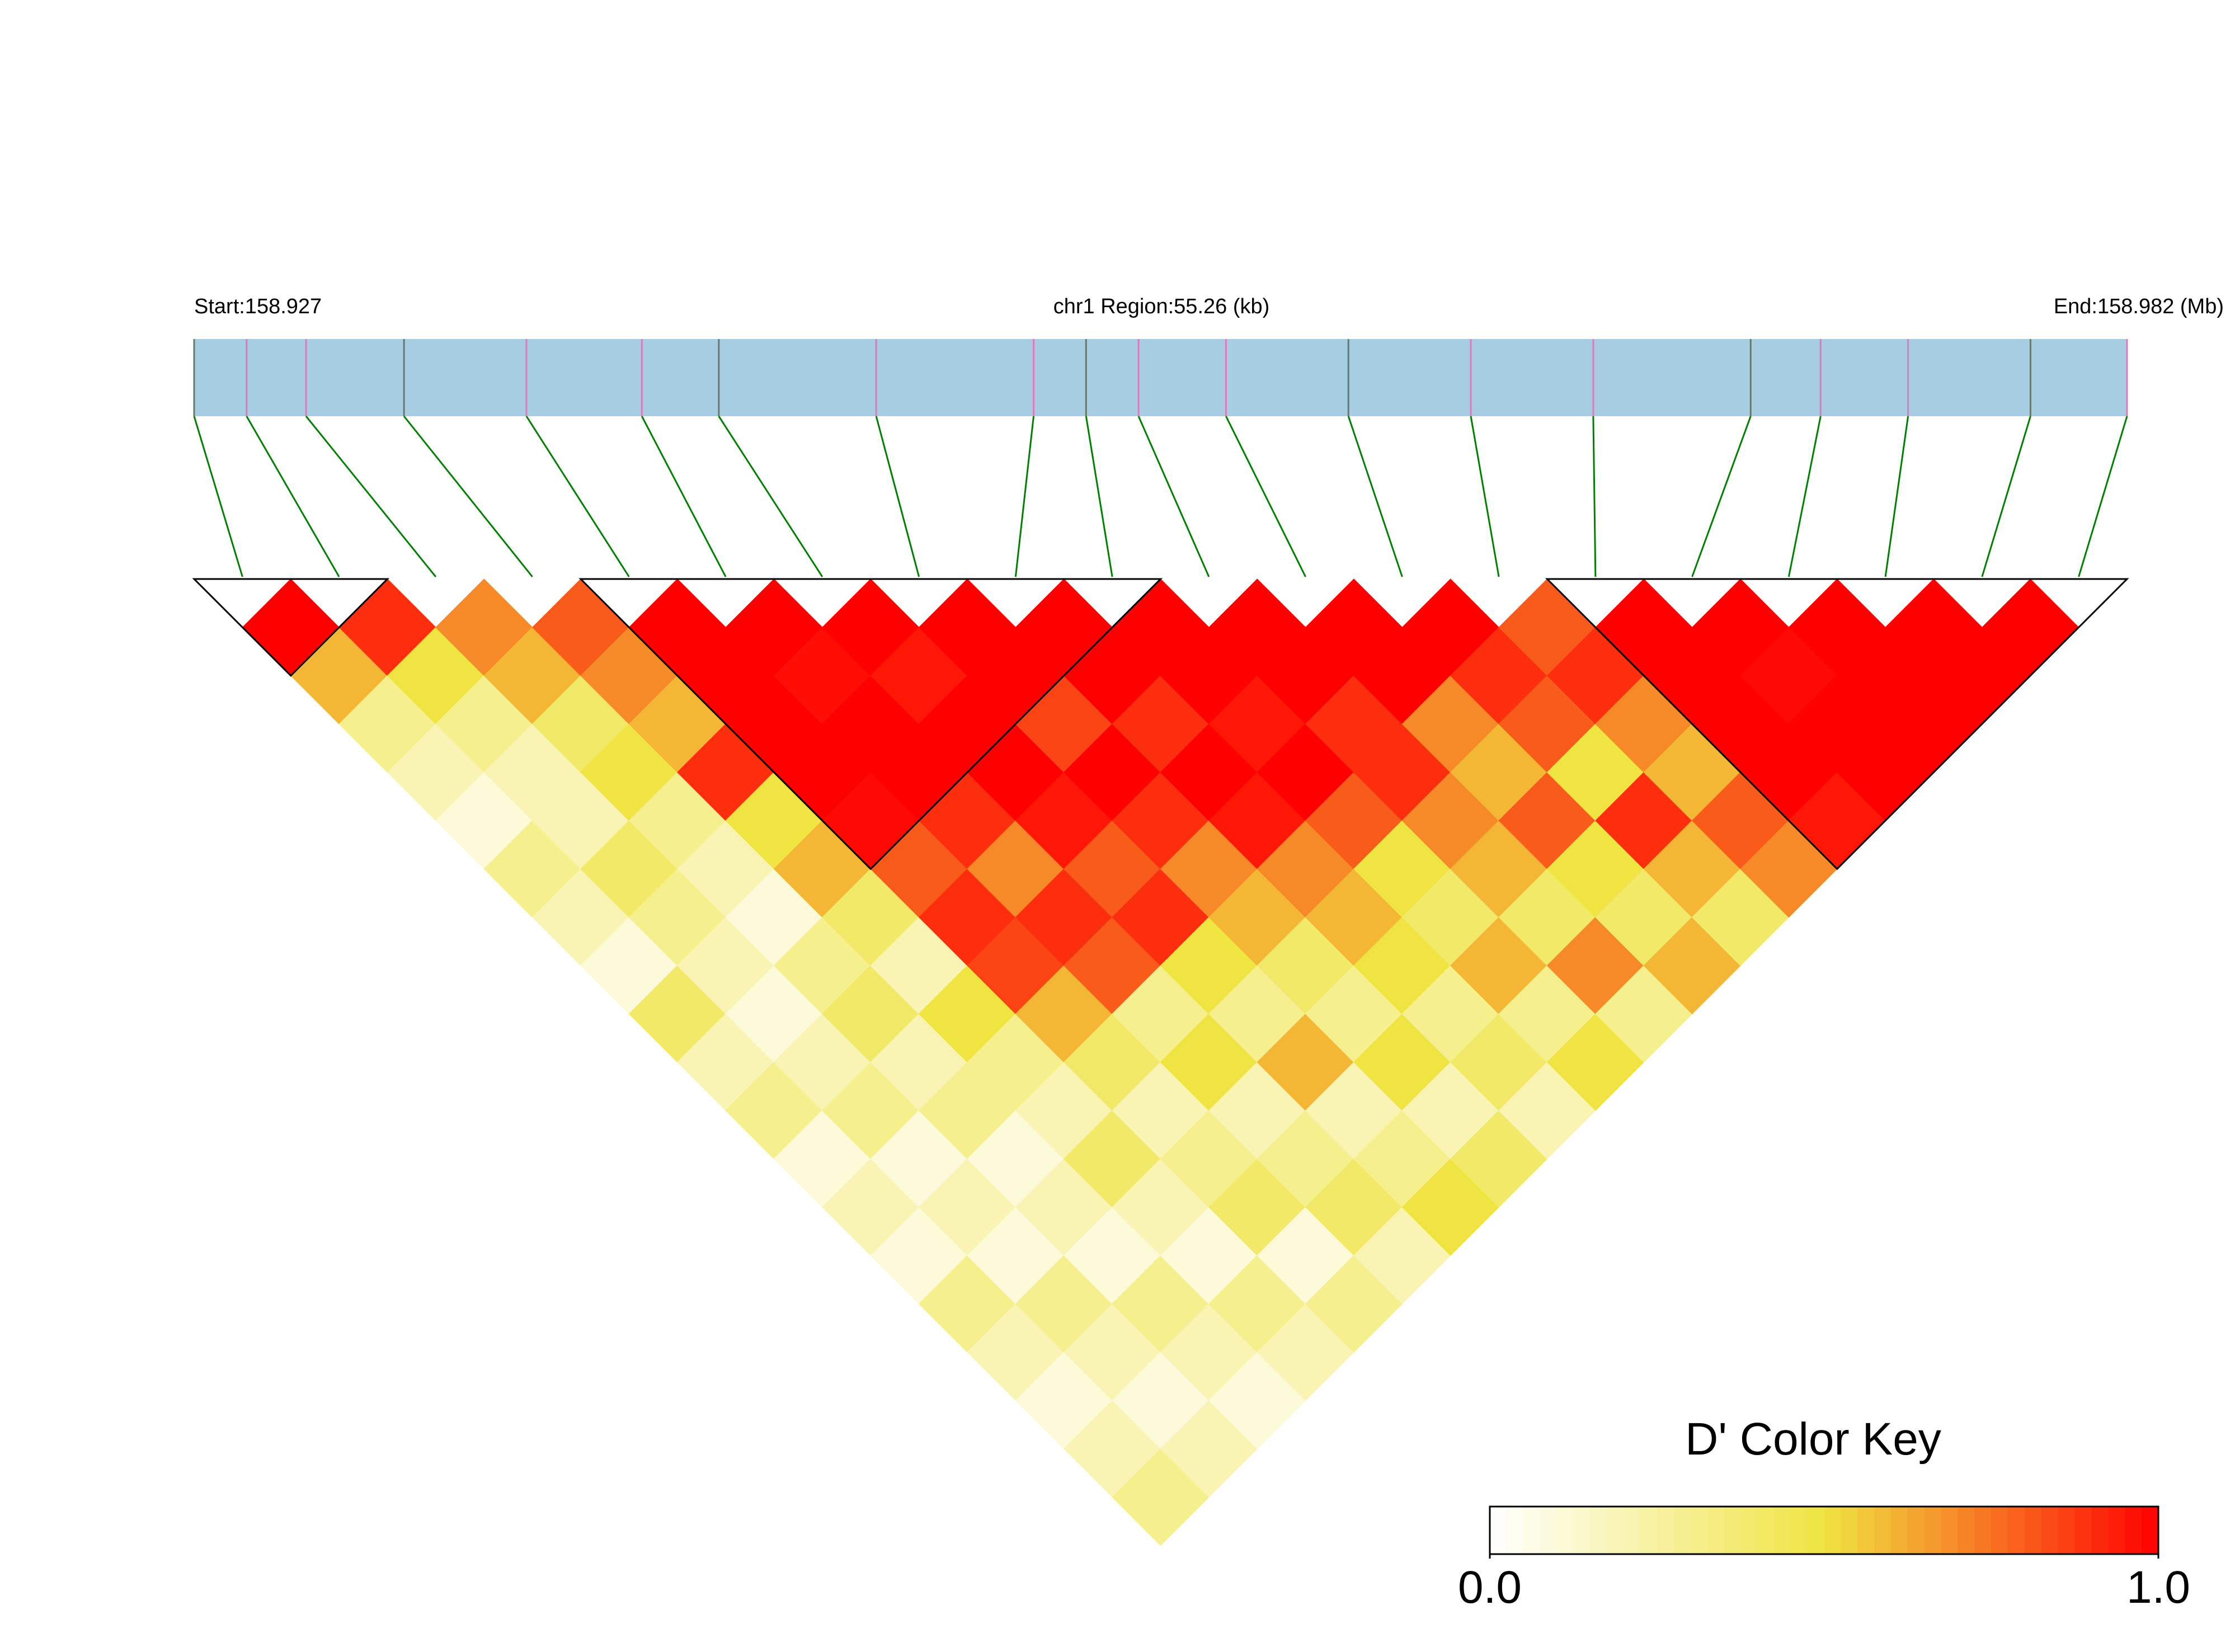  I want to click on start-label: Start:158.927, so click(258, 306).